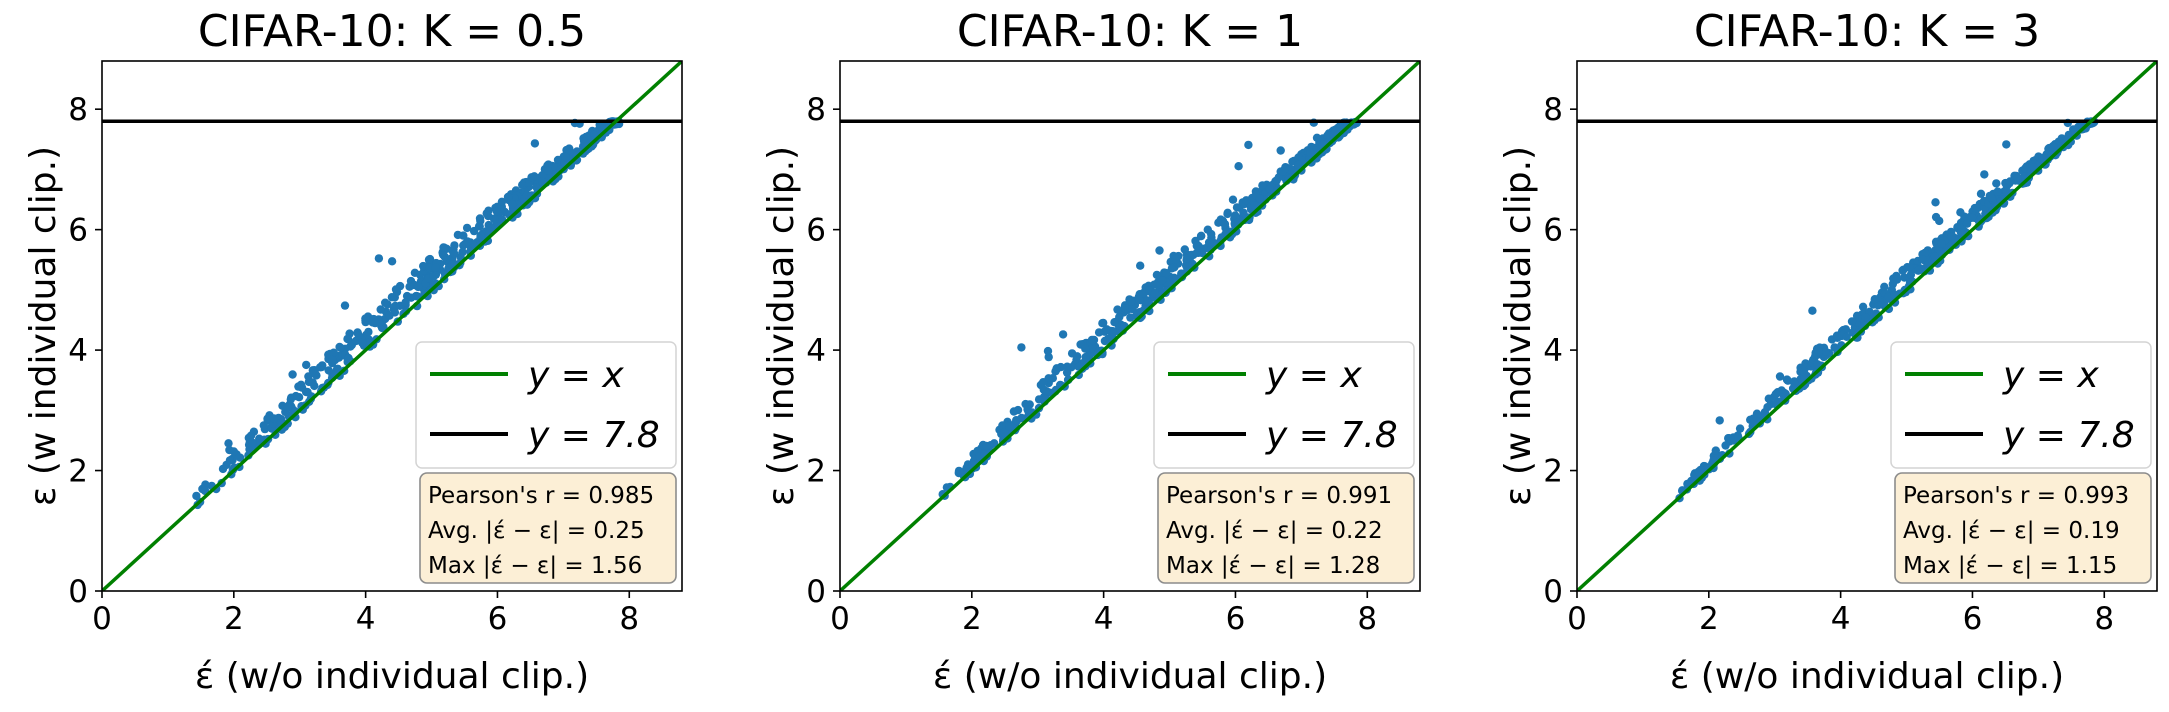  What do you see at coordinates (575, 375) in the screenshot?
I see `legend-label: y = x` at bounding box center [575, 375].